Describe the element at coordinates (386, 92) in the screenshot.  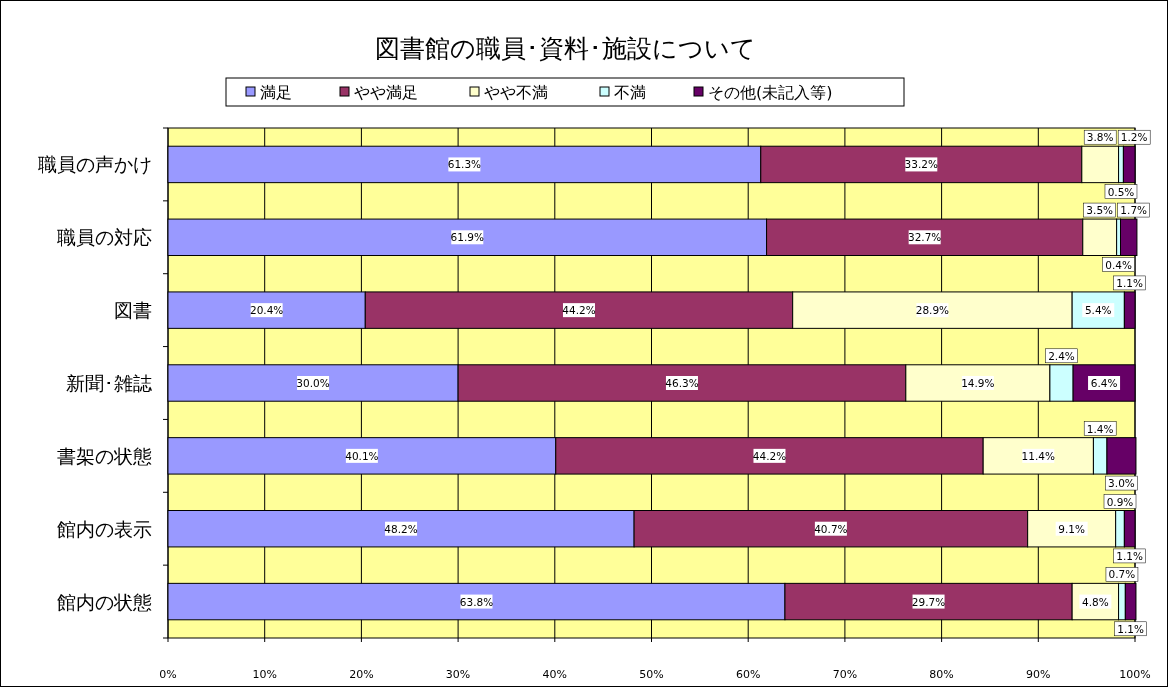
I see `legend-label: やや満足` at that location.